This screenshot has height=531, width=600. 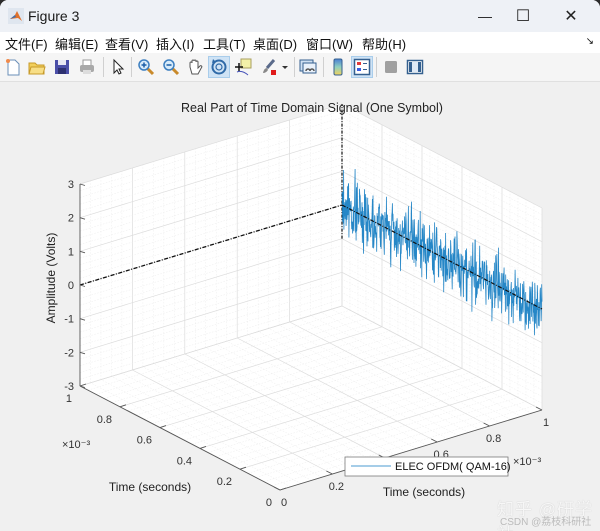 What do you see at coordinates (76, 445) in the screenshot?
I see `y-axis-exponent: ×10⁻³` at bounding box center [76, 445].